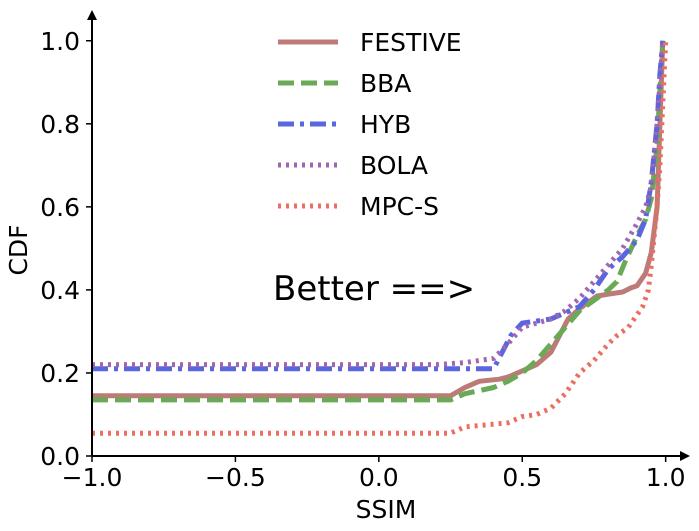 The image size is (699, 531). I want to click on x-tick-label: −0.5, so click(235, 477).